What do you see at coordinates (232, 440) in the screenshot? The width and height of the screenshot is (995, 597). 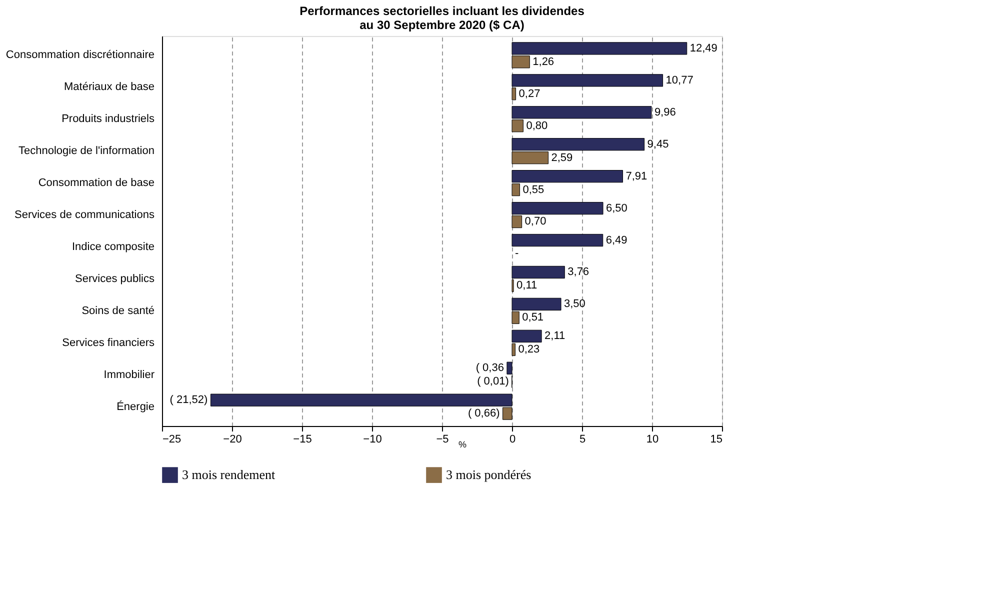 I see `x-tick-label: −20` at bounding box center [232, 440].